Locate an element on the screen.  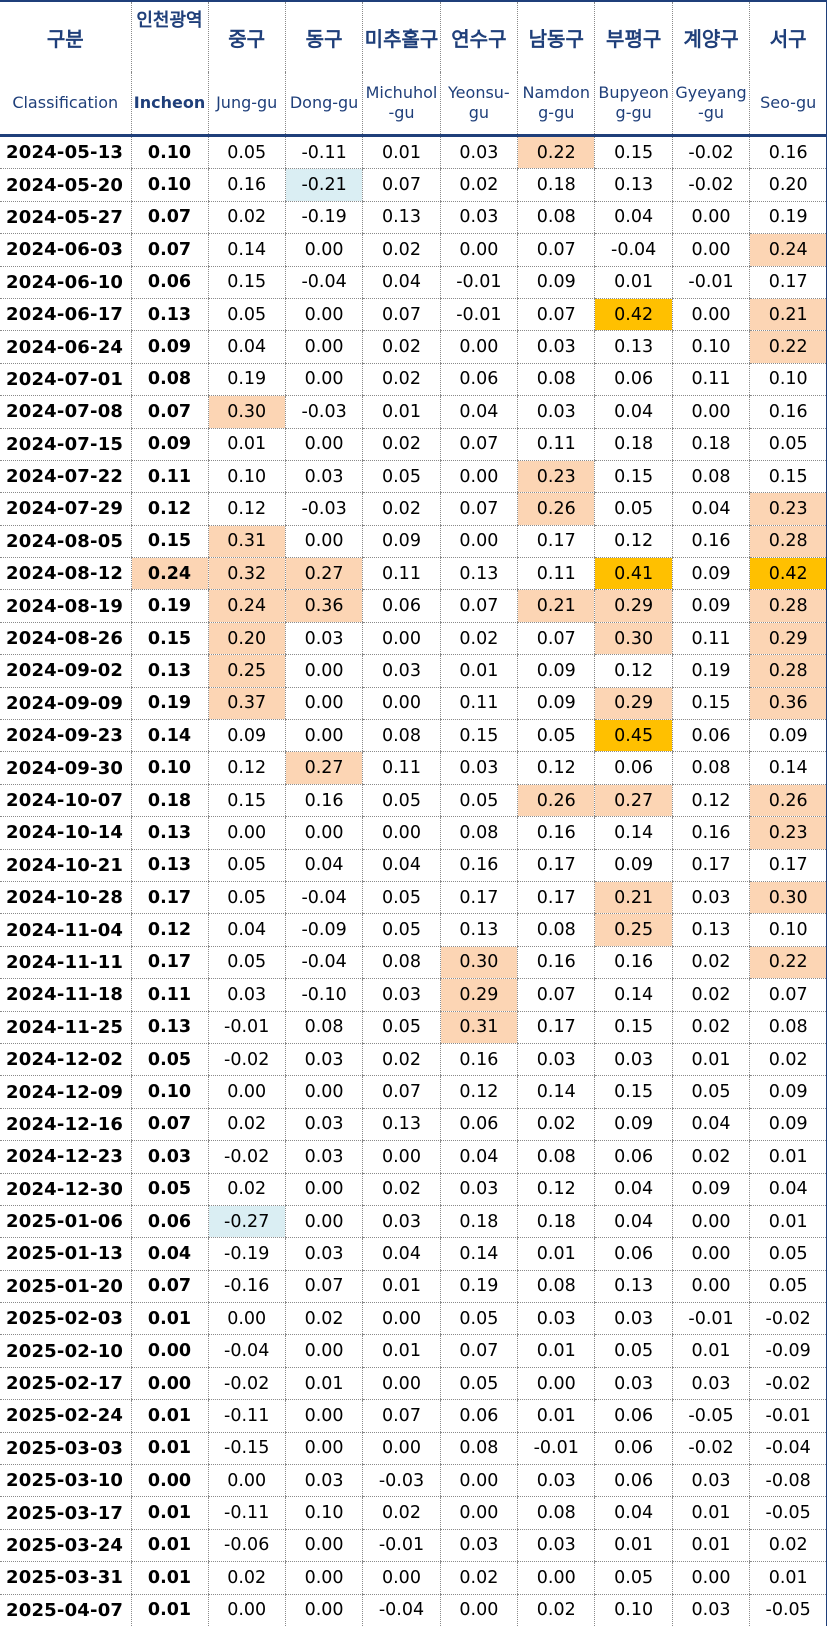
row-date: 2024-10-21 is located at coordinates (65, 865).